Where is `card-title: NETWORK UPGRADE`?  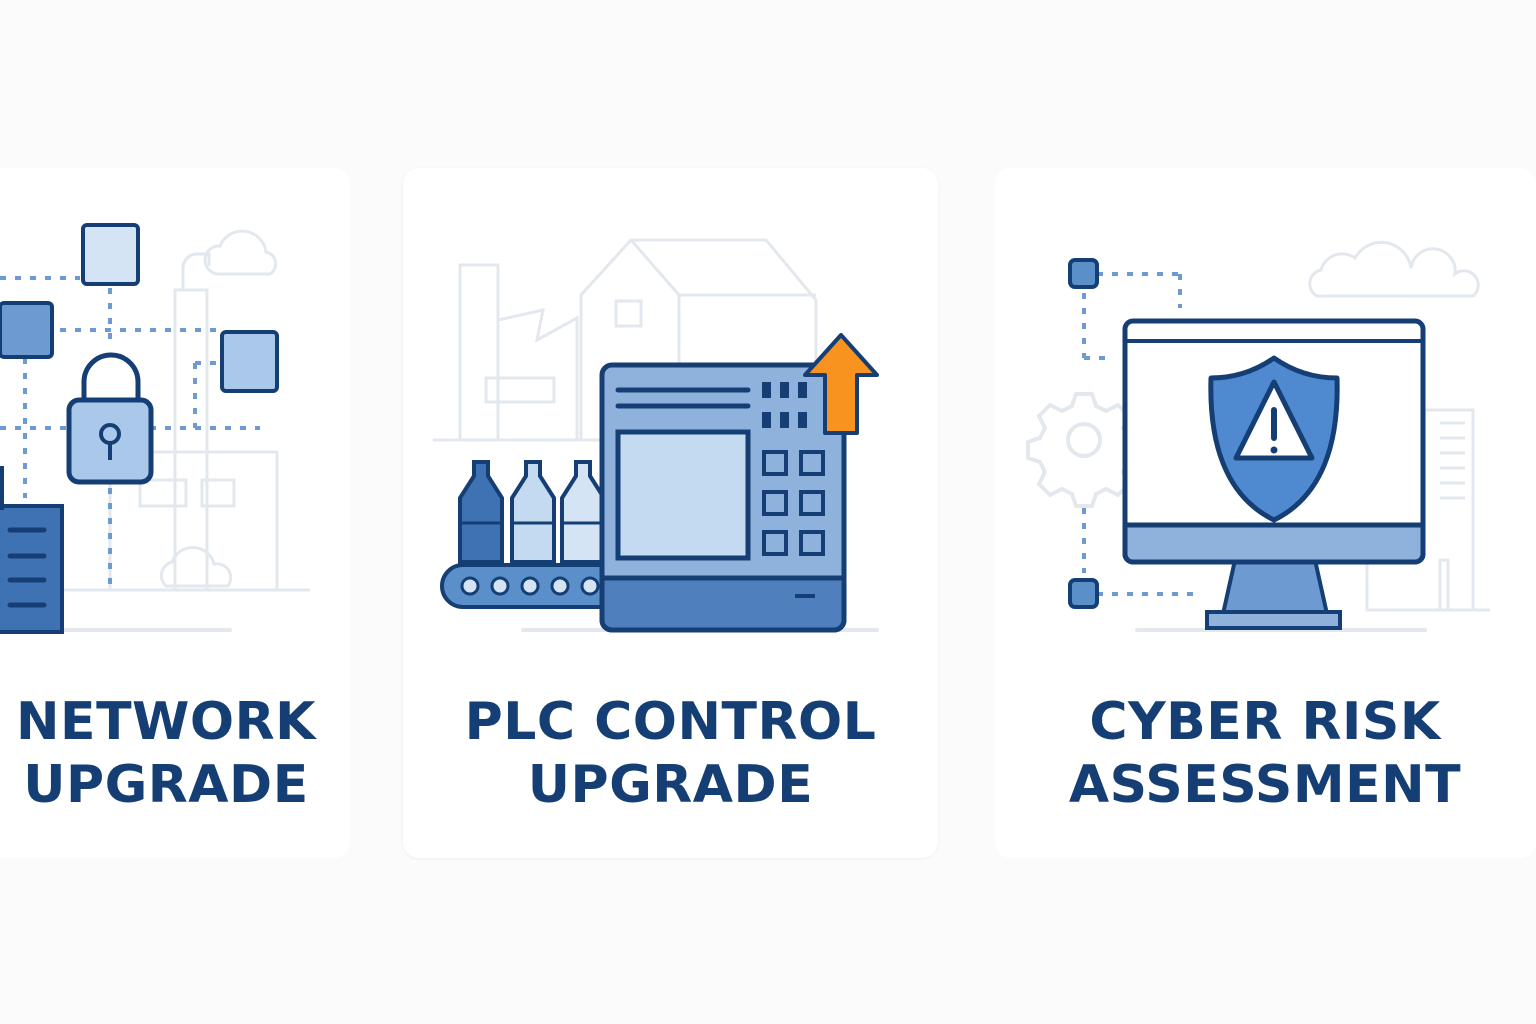 card-title: NETWORK UPGRADE is located at coordinates (175, 754).